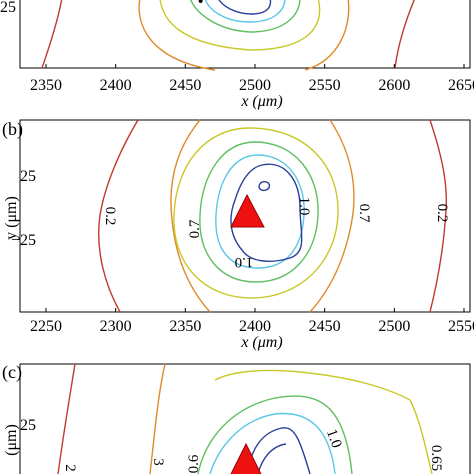 This screenshot has width=474, height=474. Describe the element at coordinates (70, 468) in the screenshot. I see `contour-label: 2` at that location.